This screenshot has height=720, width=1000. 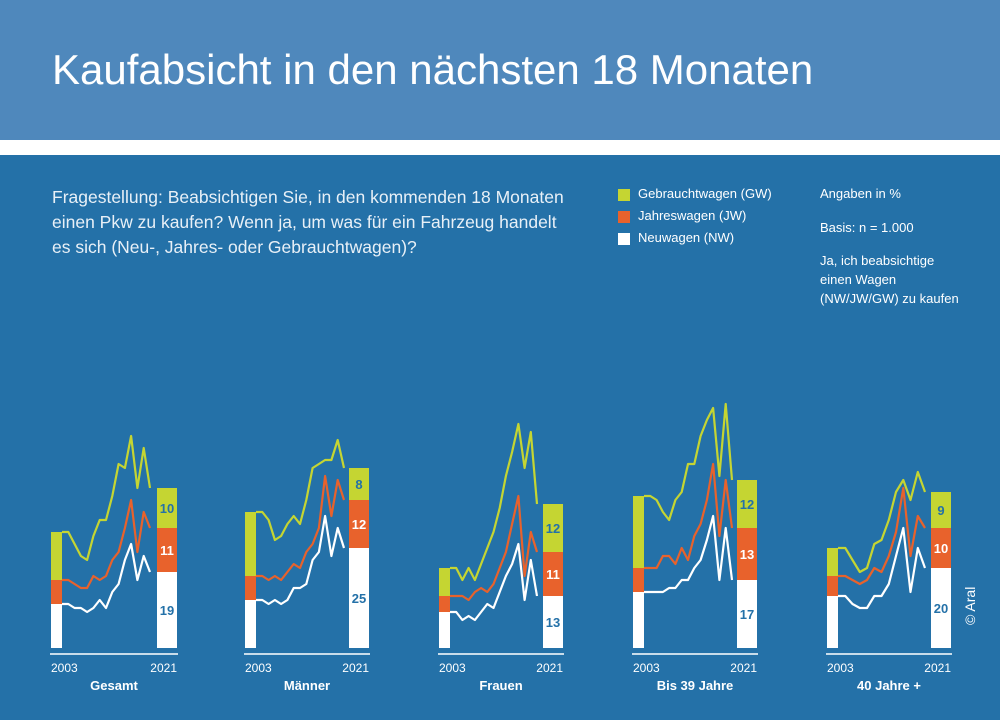 I want to click on bar-label-jw: 13, so click(x=747, y=554).